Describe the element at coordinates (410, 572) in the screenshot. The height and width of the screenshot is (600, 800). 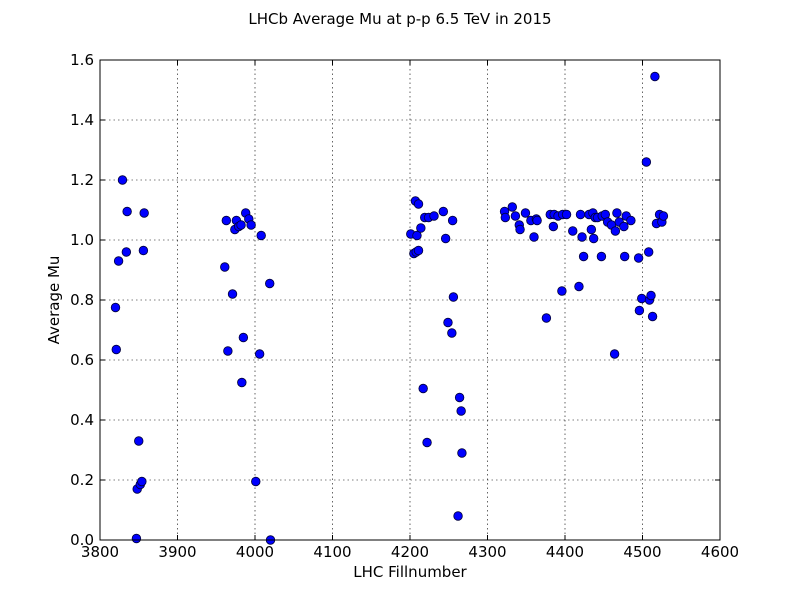
I see `x-axis-label: LHC Fillnumber` at that location.